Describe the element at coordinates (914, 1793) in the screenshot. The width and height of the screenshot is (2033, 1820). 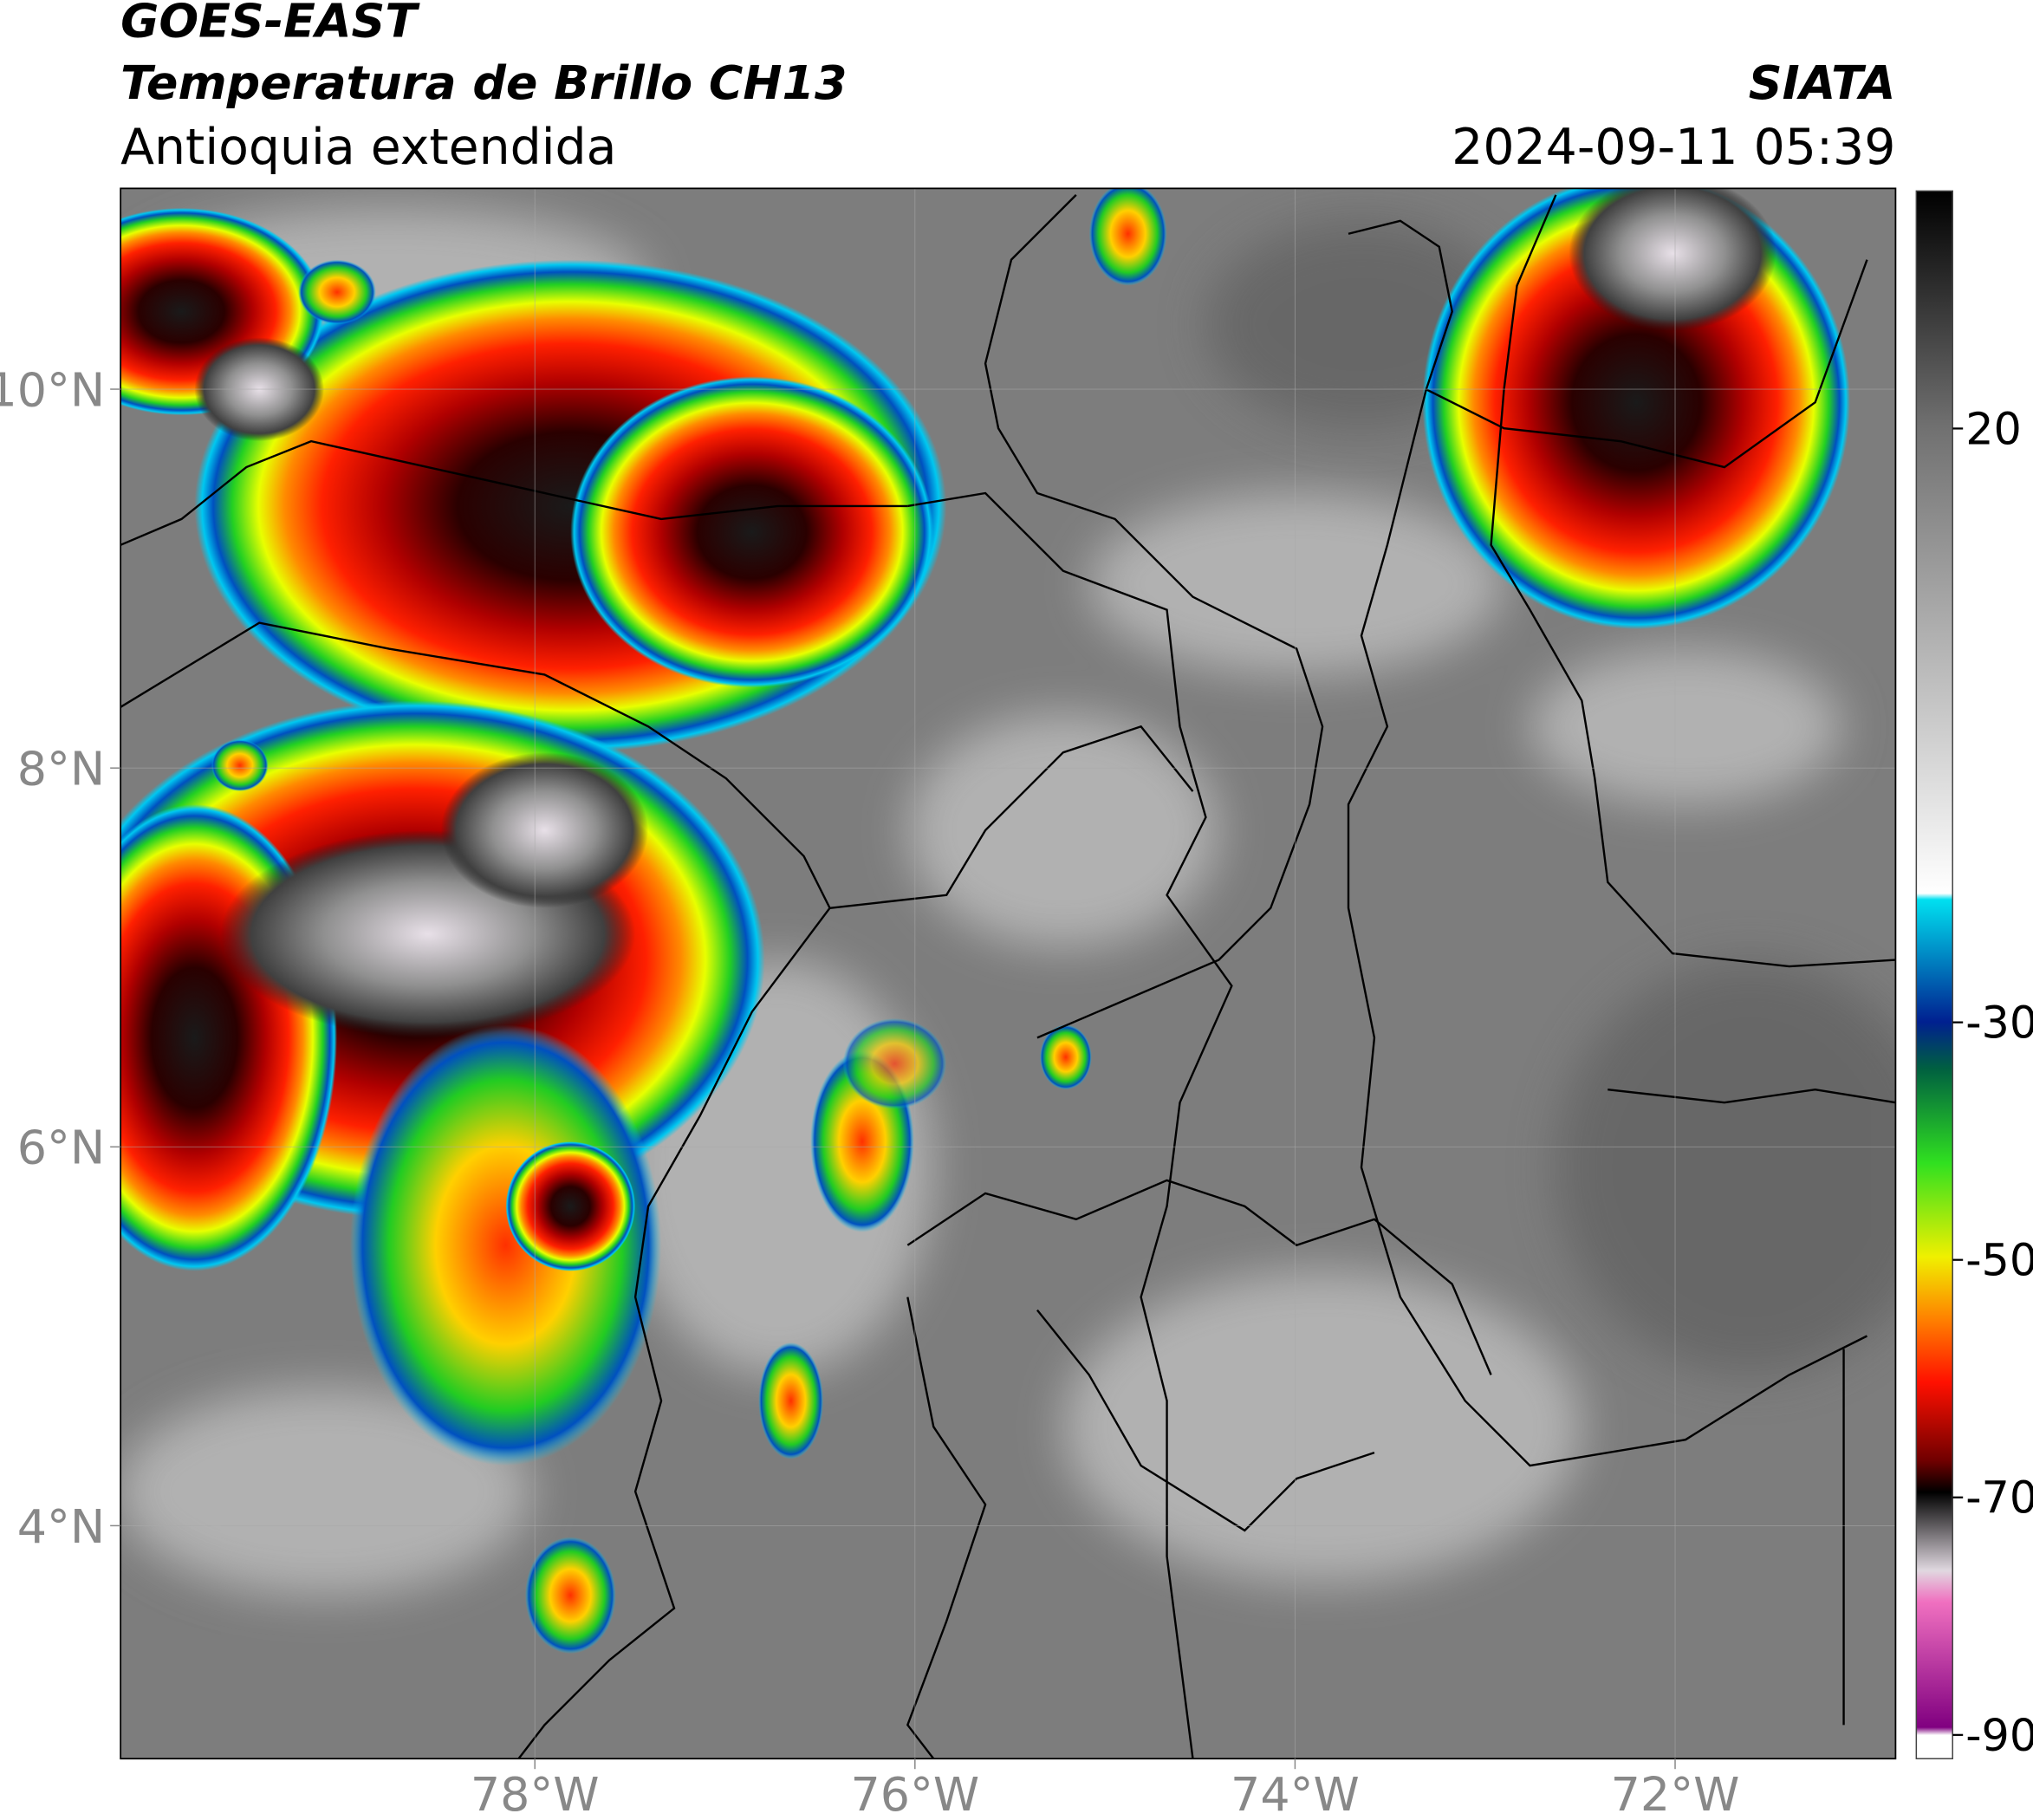
I see `x-tick-label: 76°W` at that location.